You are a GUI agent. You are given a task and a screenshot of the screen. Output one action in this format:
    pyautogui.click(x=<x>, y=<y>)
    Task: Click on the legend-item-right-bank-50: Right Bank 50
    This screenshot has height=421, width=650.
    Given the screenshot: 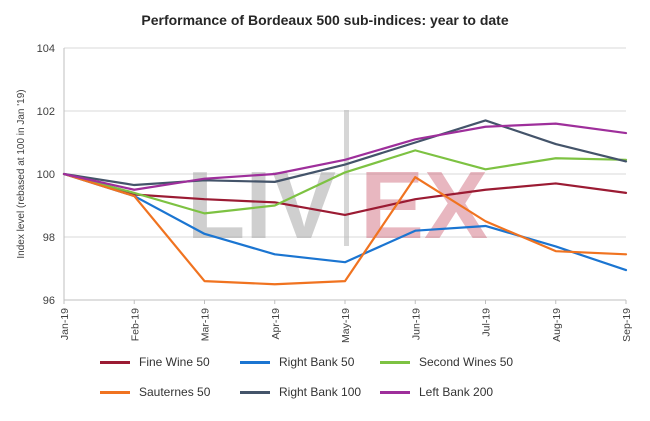 What is the action you would take?
    pyautogui.click(x=310, y=362)
    